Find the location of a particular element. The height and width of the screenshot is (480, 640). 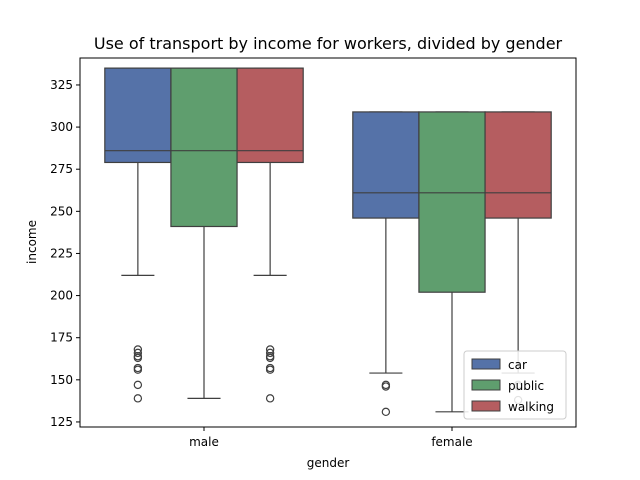

legend-label-walking: walking is located at coordinates (531, 407).